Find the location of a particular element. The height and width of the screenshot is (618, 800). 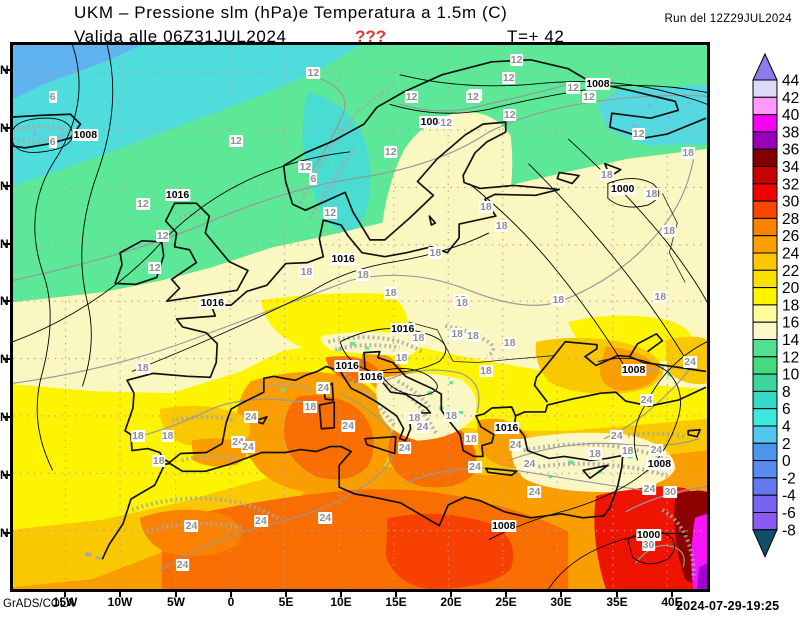

run-label: Run del 12Z29JUL2024 is located at coordinates (728, 19).